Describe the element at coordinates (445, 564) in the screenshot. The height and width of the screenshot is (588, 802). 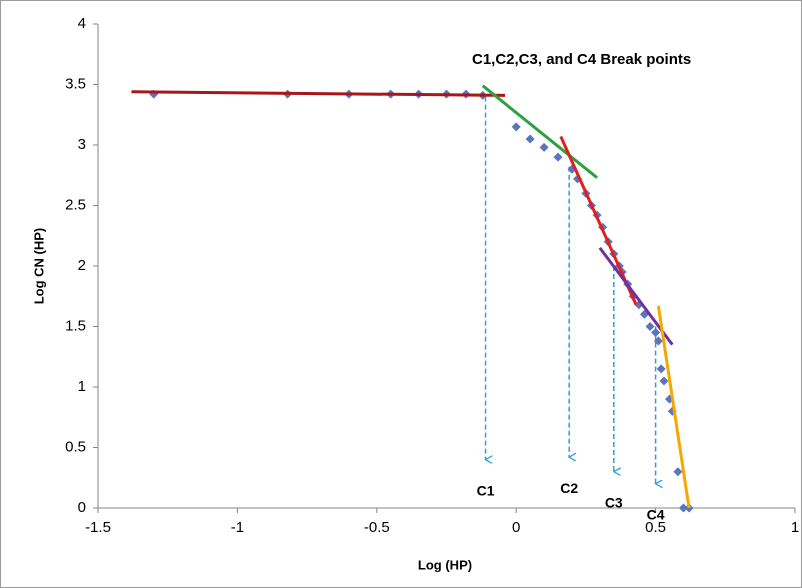
I see `x-axis-title: Log (HP)` at that location.